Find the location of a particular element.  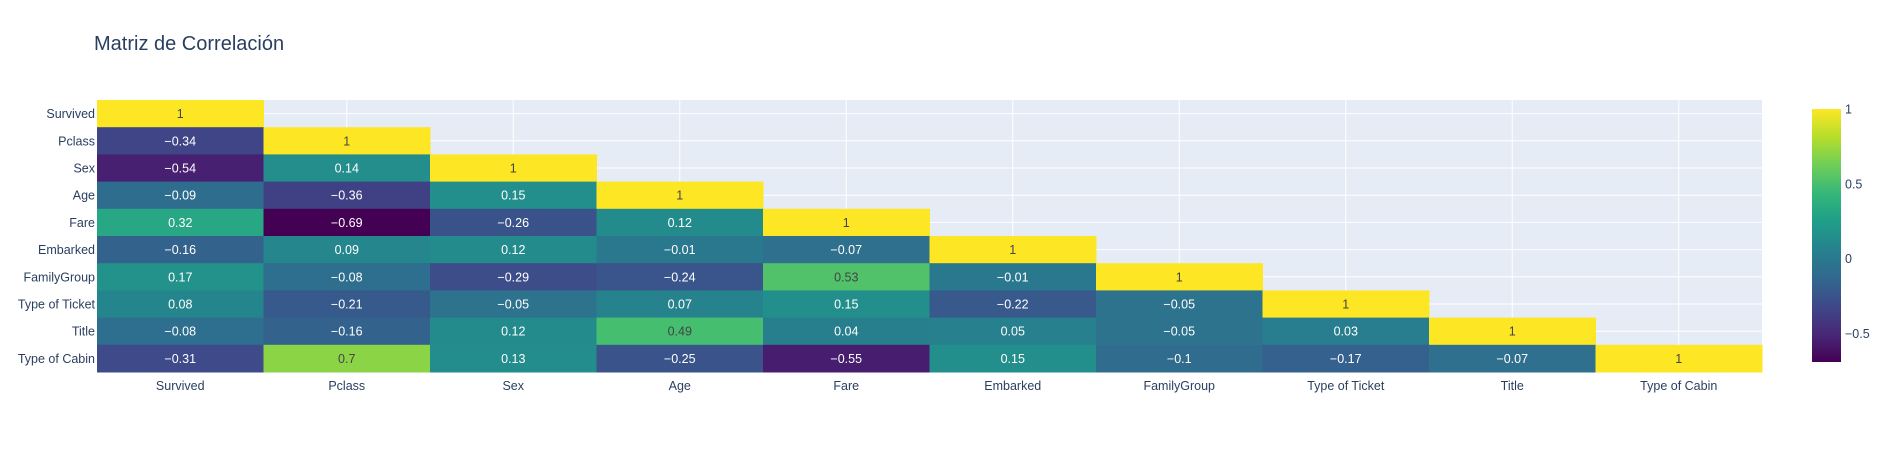

cell-value-label: −0.54 is located at coordinates (180, 169).